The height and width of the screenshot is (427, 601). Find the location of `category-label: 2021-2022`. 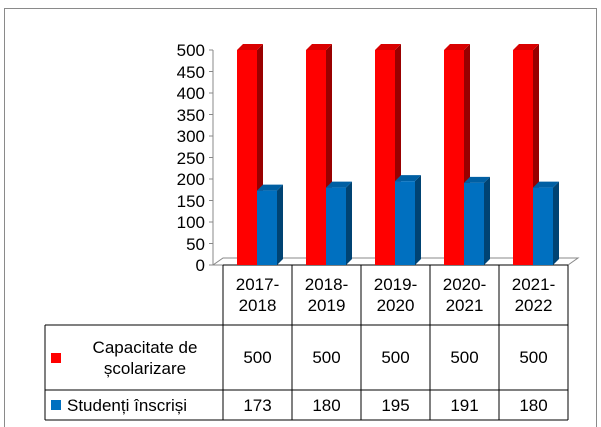

category-label: 2021-2022 is located at coordinates (533, 295).